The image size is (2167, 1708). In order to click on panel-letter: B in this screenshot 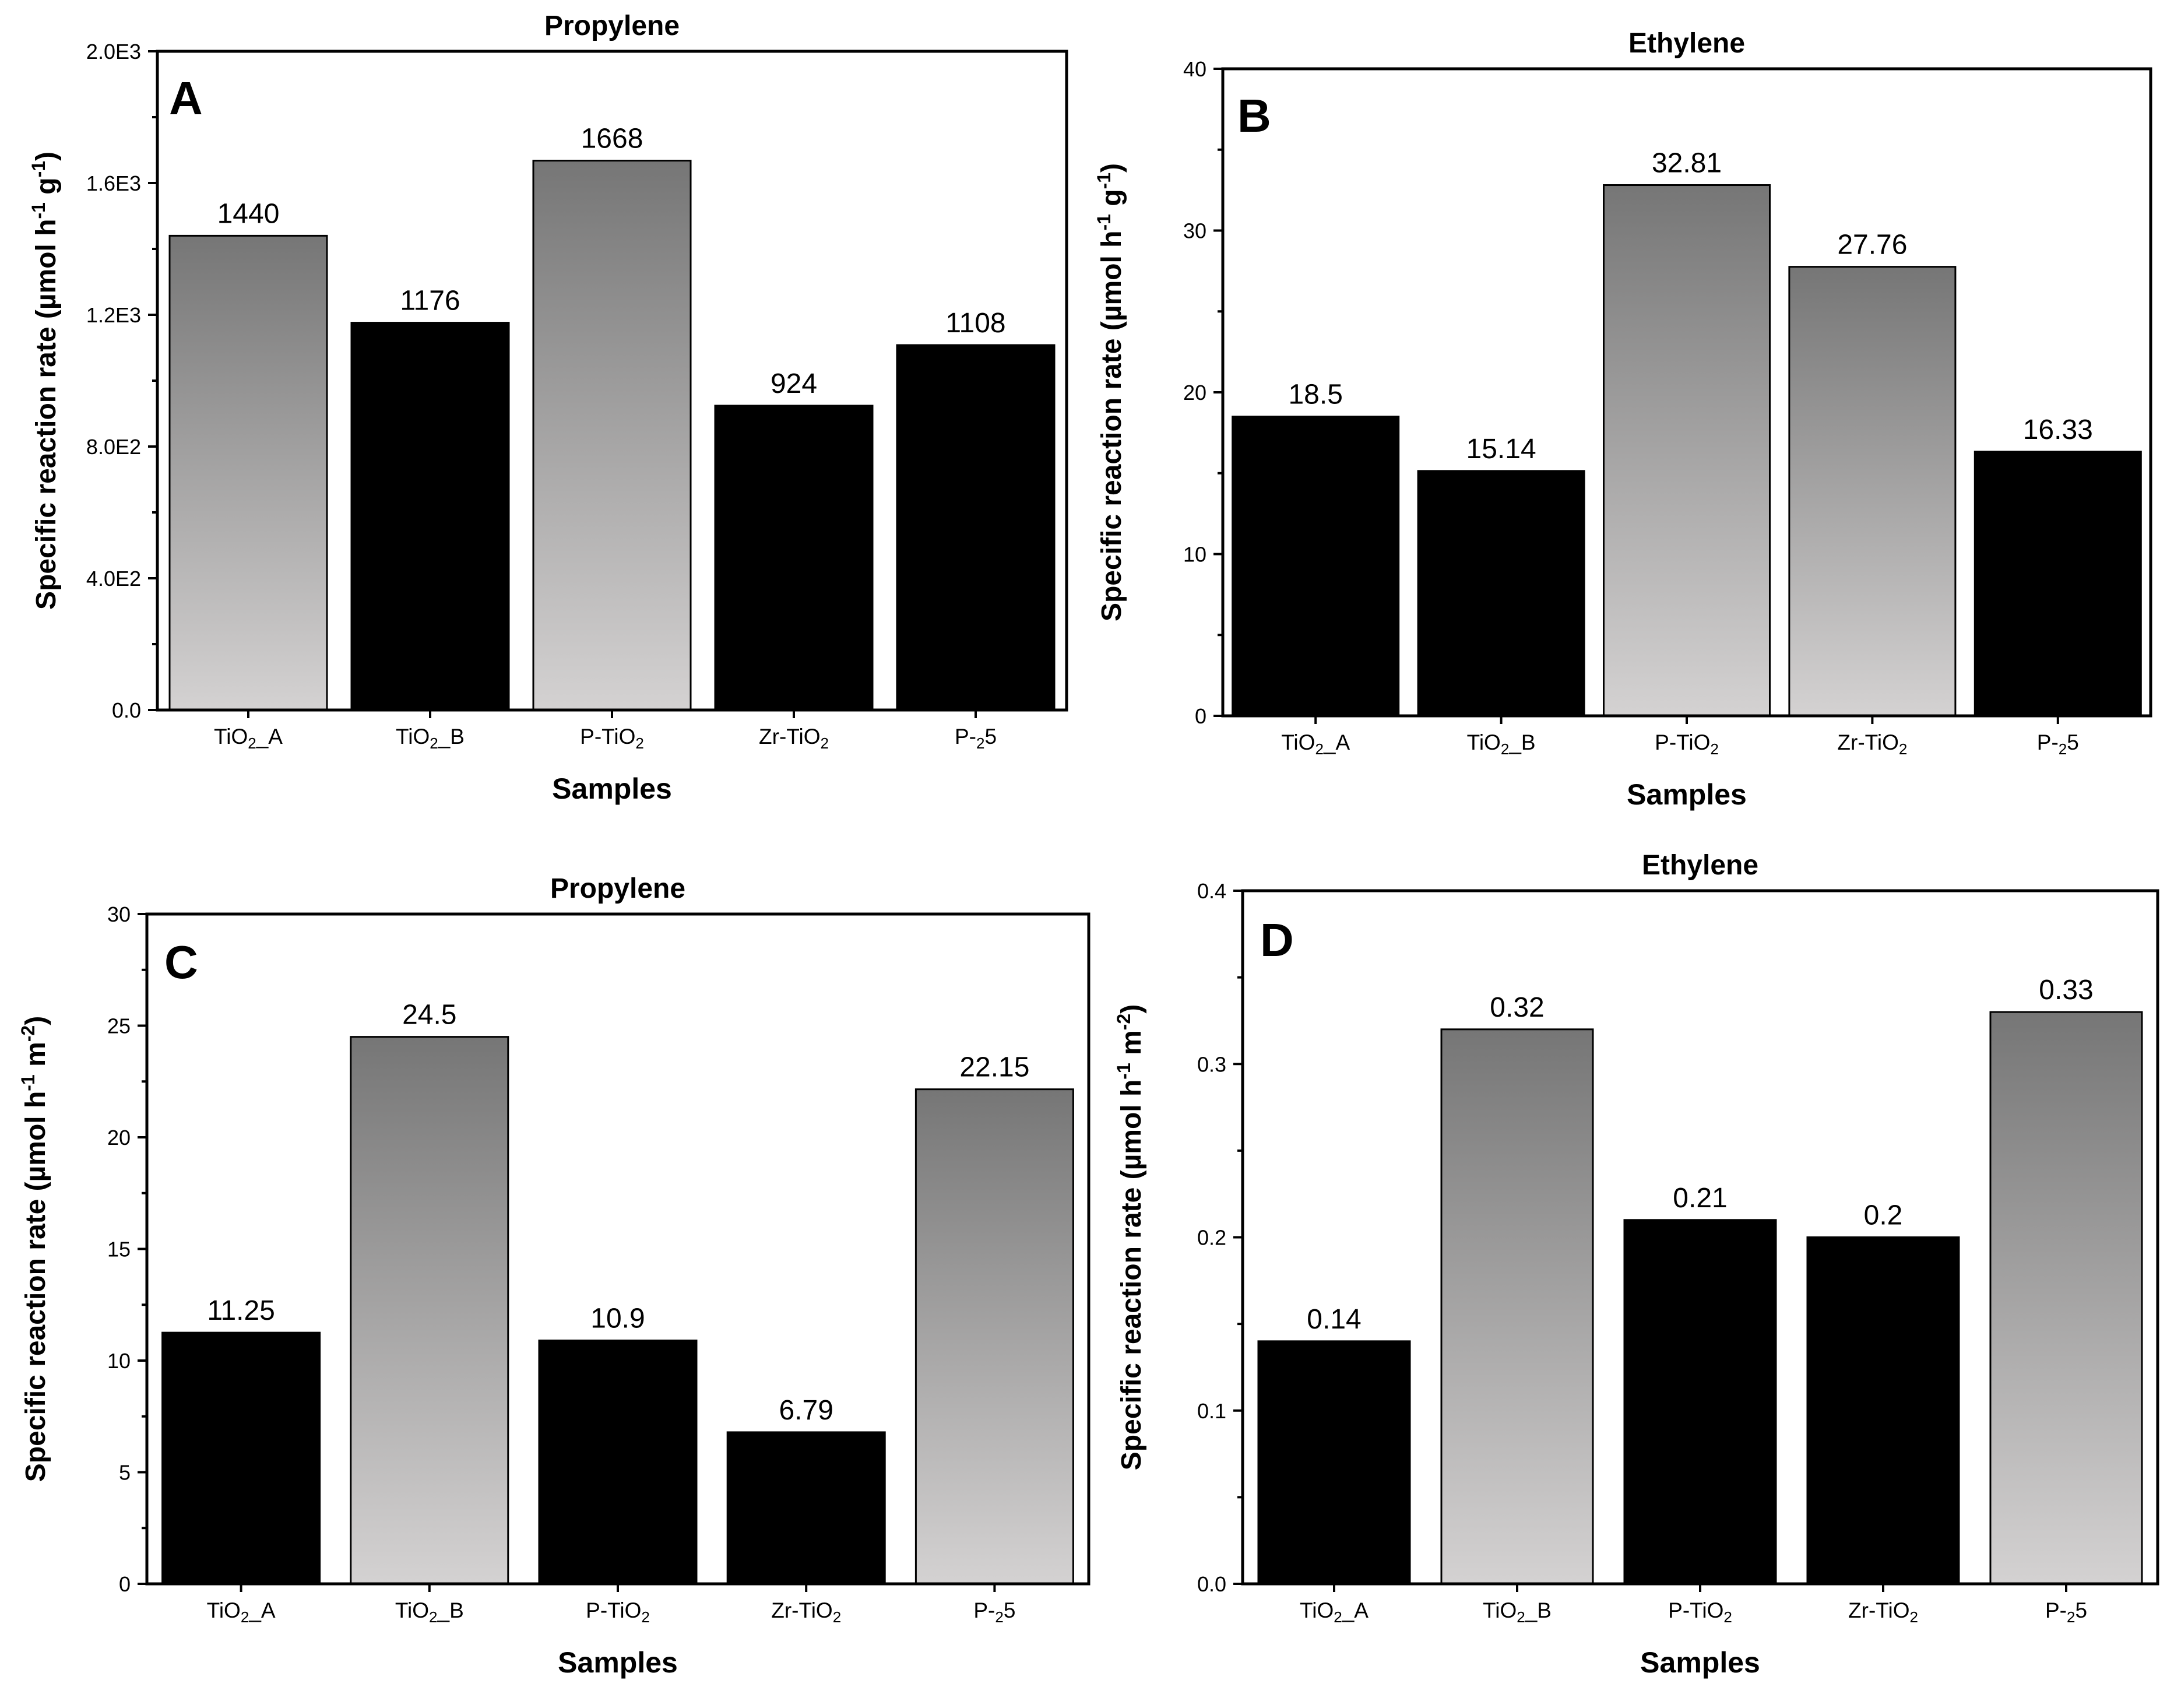, I will do `click(1254, 116)`.